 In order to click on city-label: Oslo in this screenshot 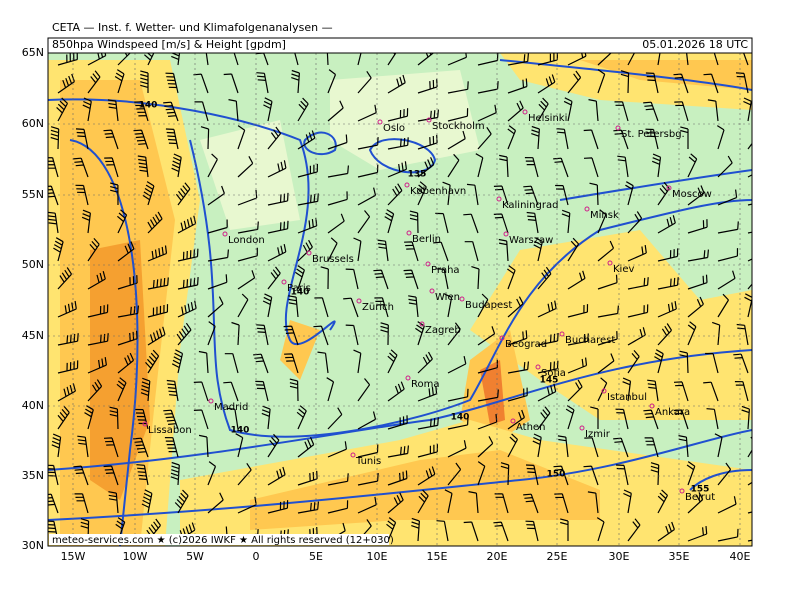, I will do `click(394, 128)`.